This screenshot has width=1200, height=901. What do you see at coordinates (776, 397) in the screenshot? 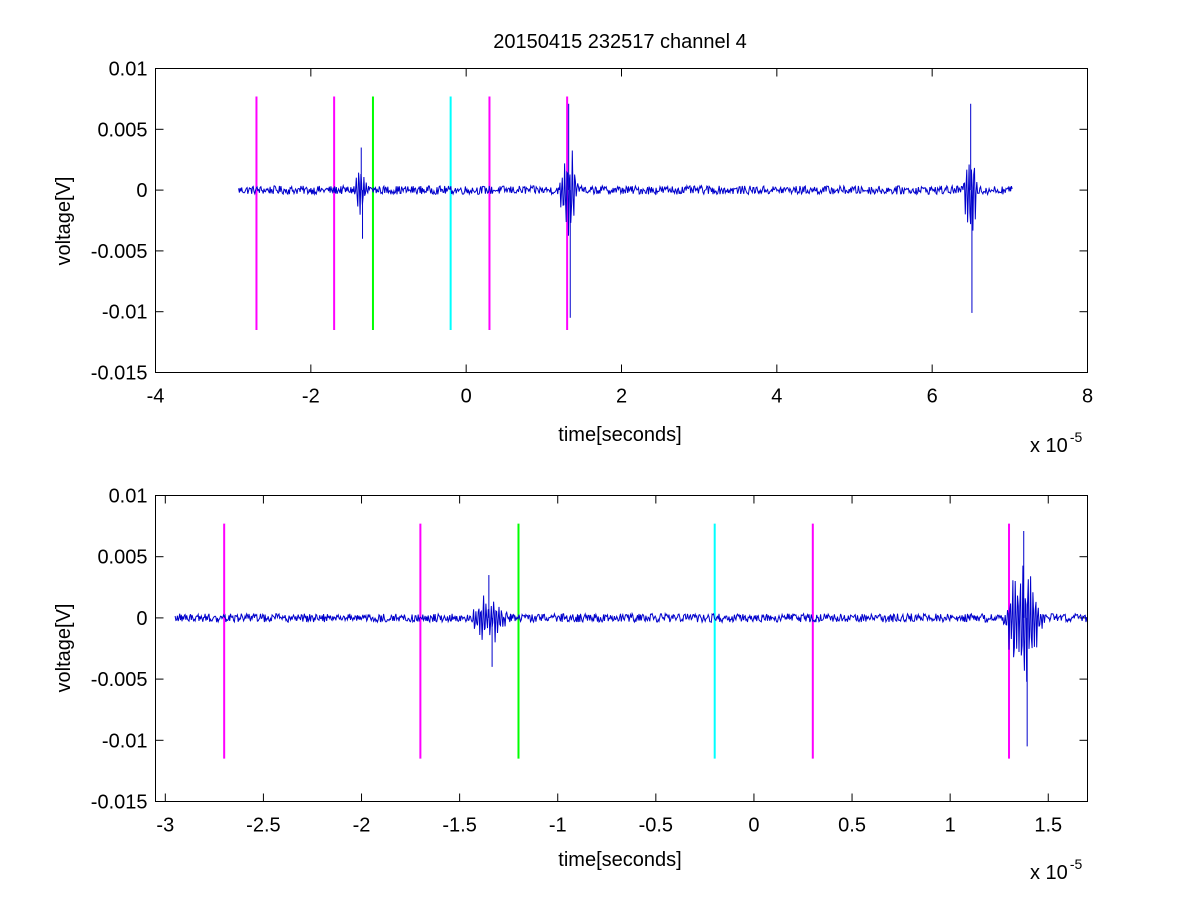
I see `x-tick-label: 4` at bounding box center [776, 397].